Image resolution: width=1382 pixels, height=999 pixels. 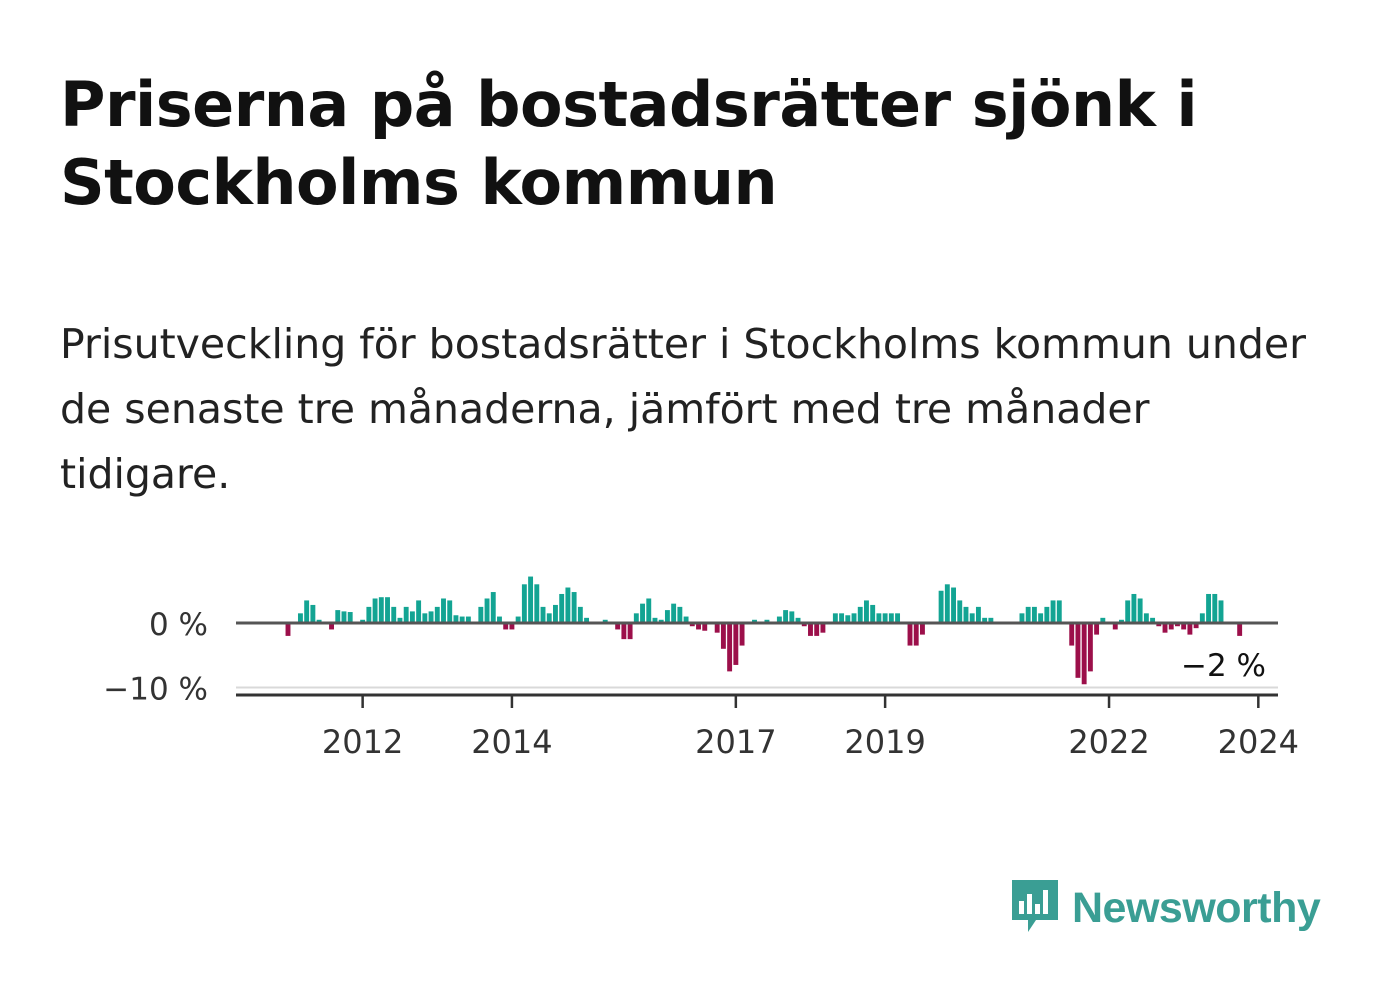 I want to click on tick-labels: 0 % −10 % 2012 2014 2017 2019 2022 2024 −2 %, so click(x=701, y=684).